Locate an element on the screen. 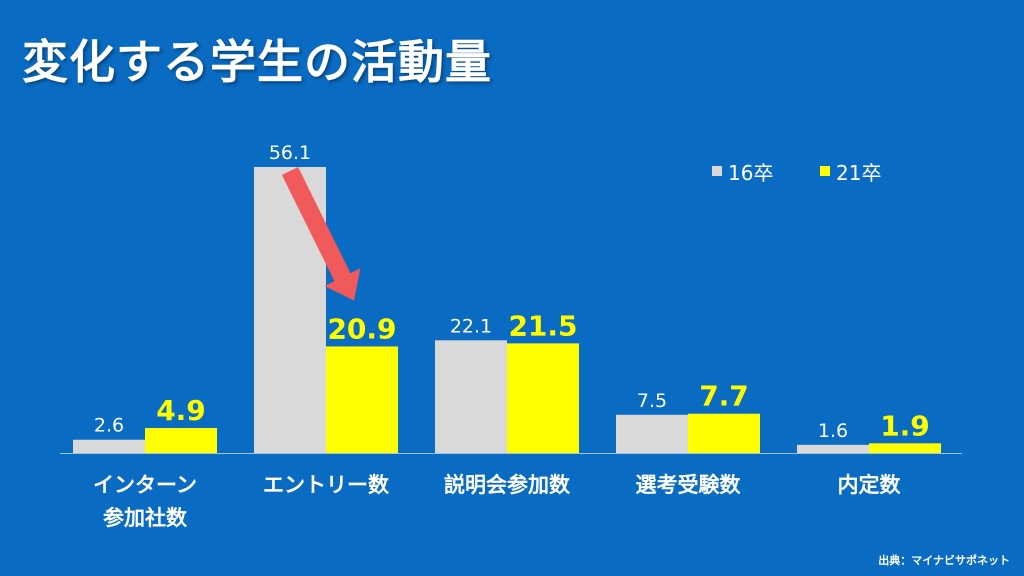 The image size is (1024, 576). category-label-4: 内定数 is located at coordinates (870, 485).